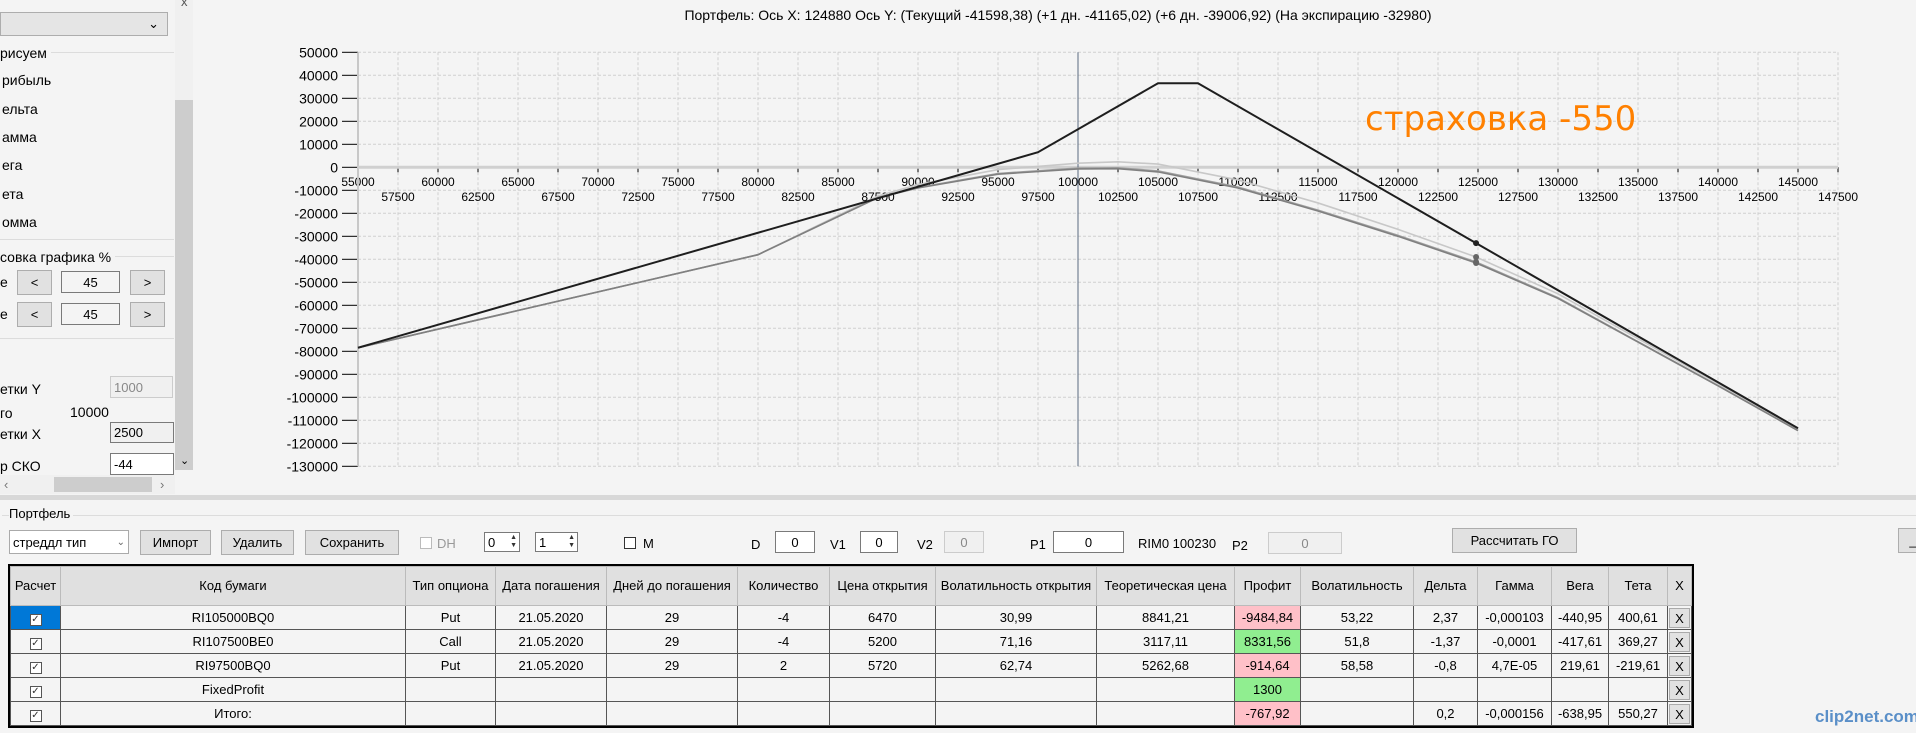  What do you see at coordinates (1679, 586) in the screenshot?
I see `column-header: X` at bounding box center [1679, 586].